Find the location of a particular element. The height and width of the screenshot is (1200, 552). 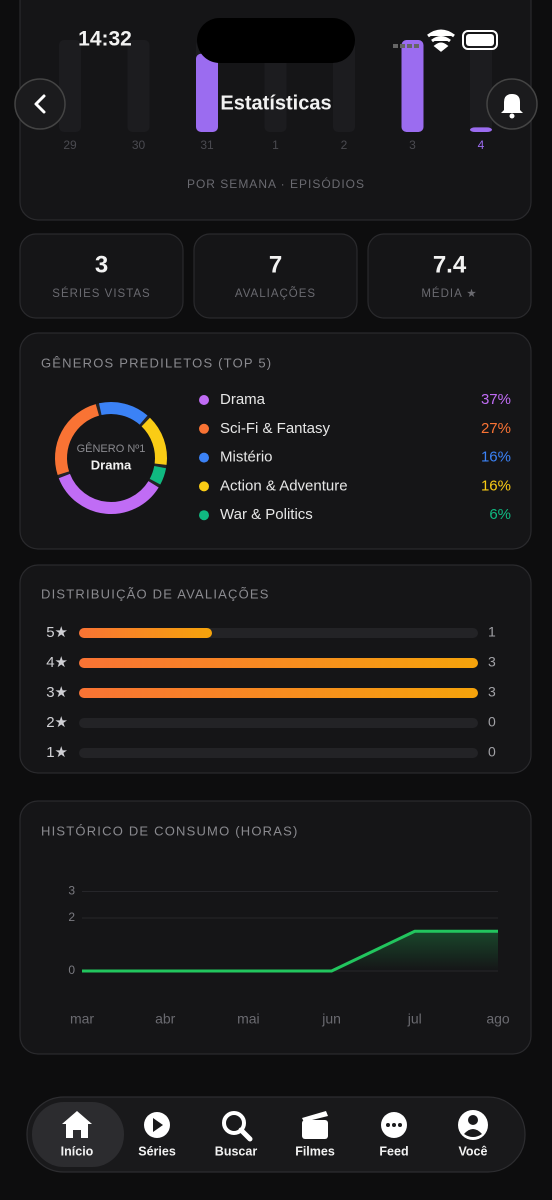

stats-row: 3 SÉRIES VISTAS 7 AVALIAÇÕES 7.4 MÉDIA ★ is located at coordinates (275, 276).